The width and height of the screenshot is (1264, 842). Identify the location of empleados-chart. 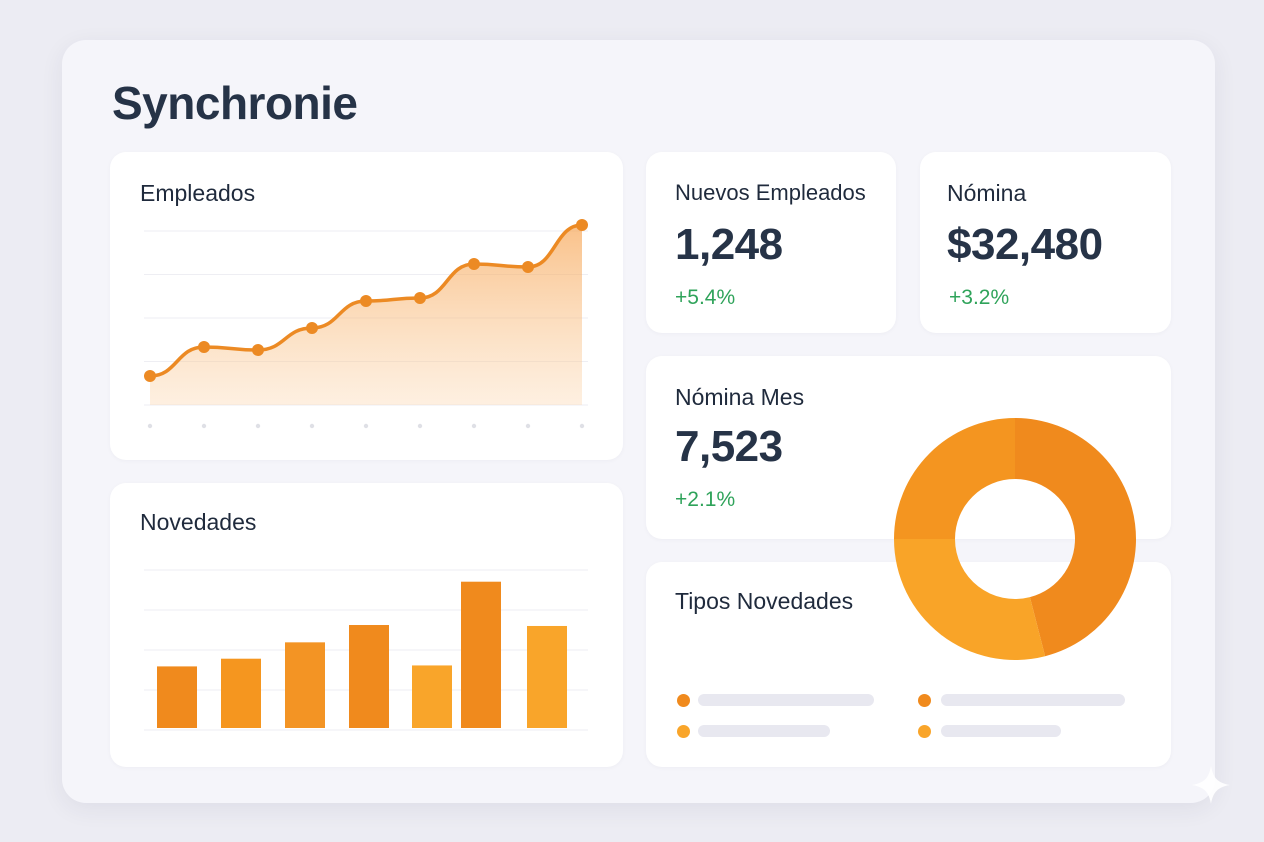
(366, 324).